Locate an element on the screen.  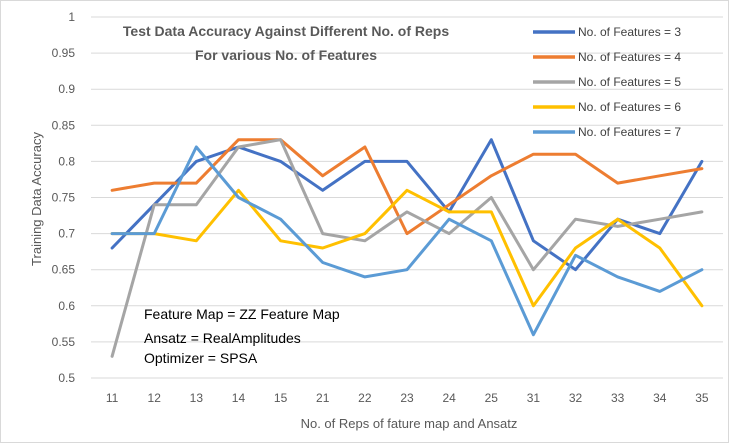
x-tick-label: 35 is located at coordinates (702, 398).